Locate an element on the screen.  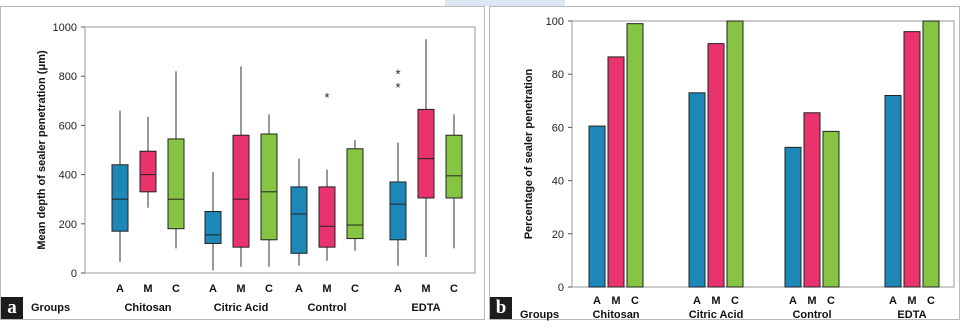
box-chitosan-a is located at coordinates (120, 198).